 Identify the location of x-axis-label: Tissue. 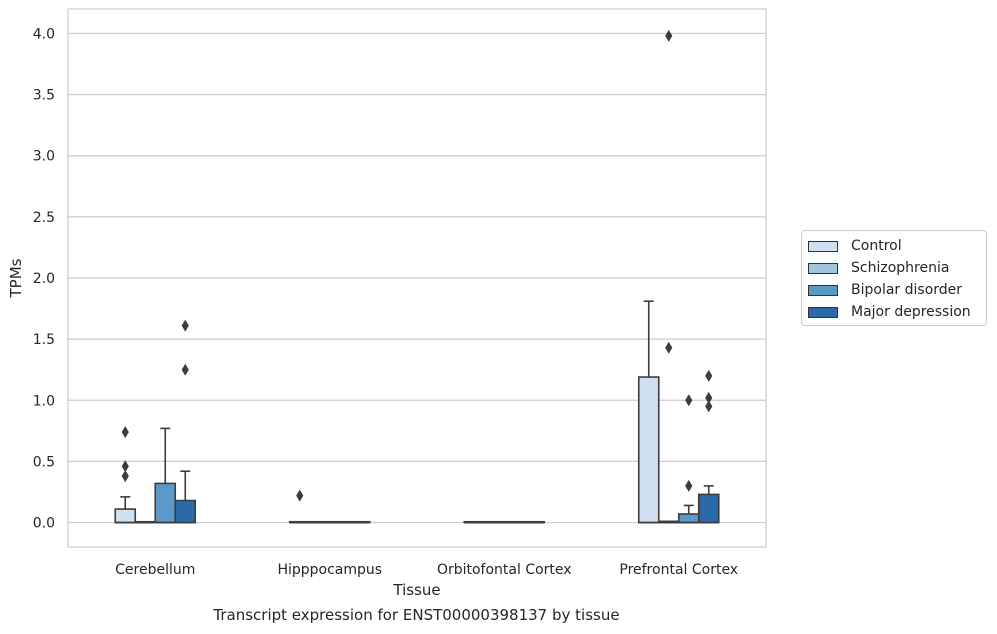
(416, 590).